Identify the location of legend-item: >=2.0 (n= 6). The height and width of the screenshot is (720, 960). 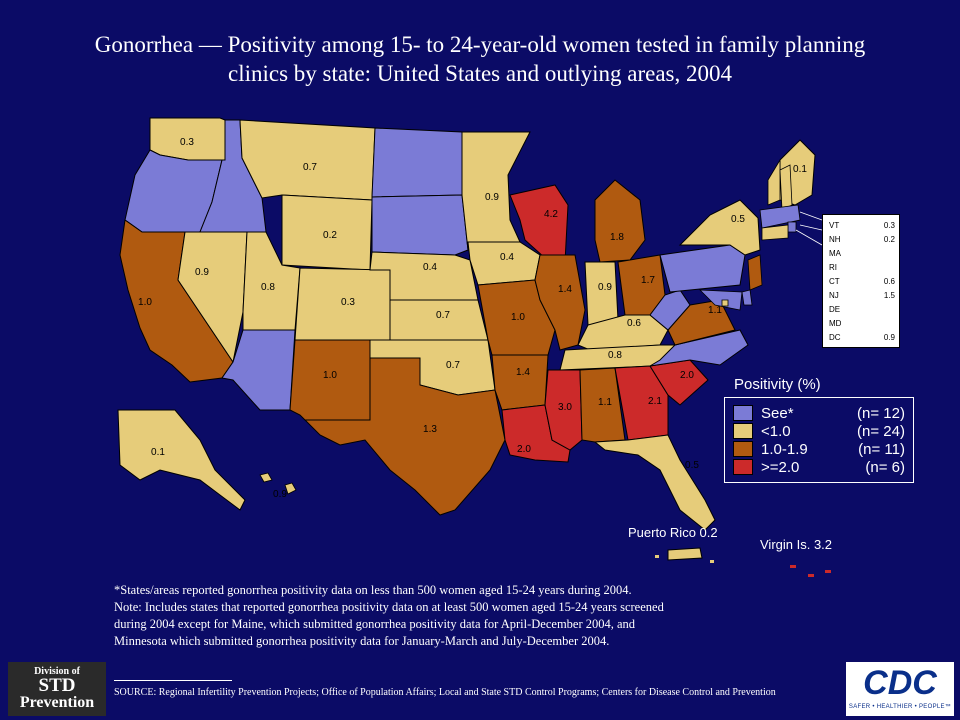
(819, 467).